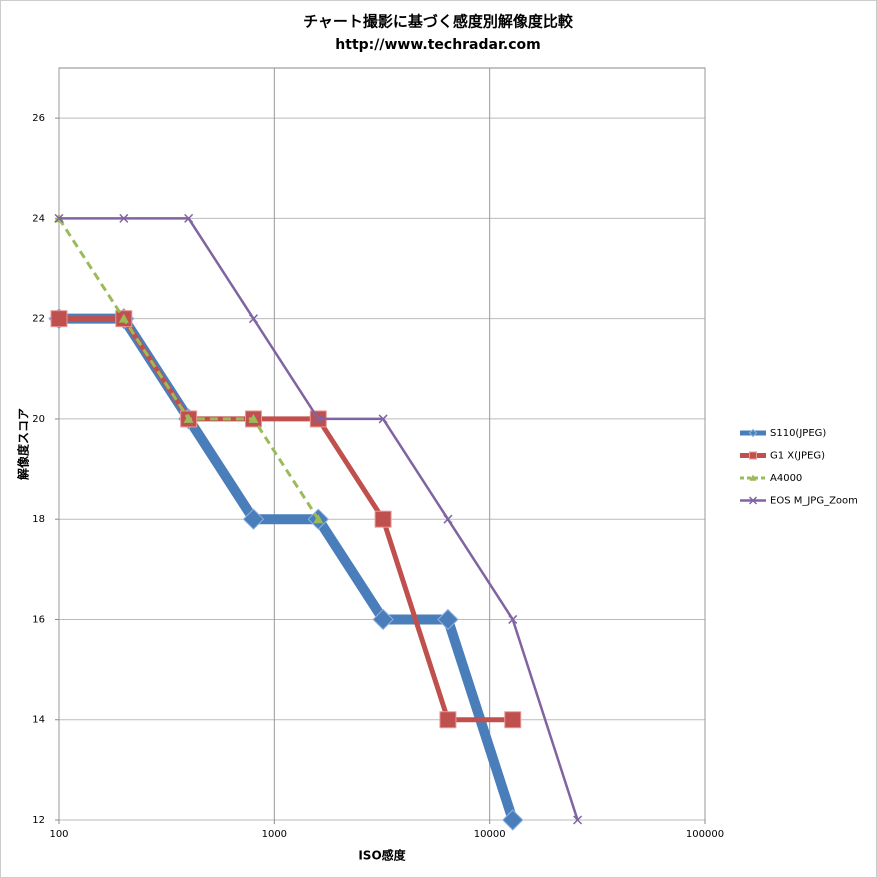 The height and width of the screenshot is (878, 877). Describe the element at coordinates (274, 834) in the screenshot. I see `x-tick-label: 1000` at that location.